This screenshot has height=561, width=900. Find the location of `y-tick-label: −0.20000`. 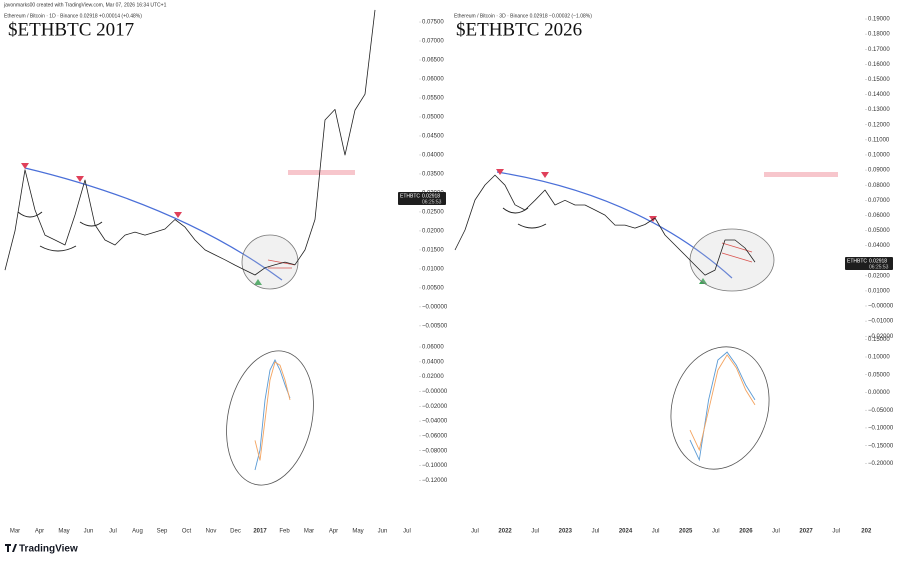

y-tick-label: −0.20000 is located at coordinates (881, 464).